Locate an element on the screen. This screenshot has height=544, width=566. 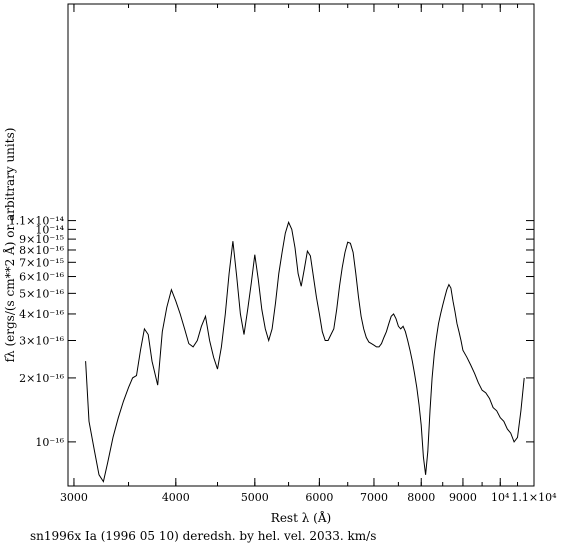
y-tick-label-9: 10⁻¹⁴ is located at coordinates (49, 229).